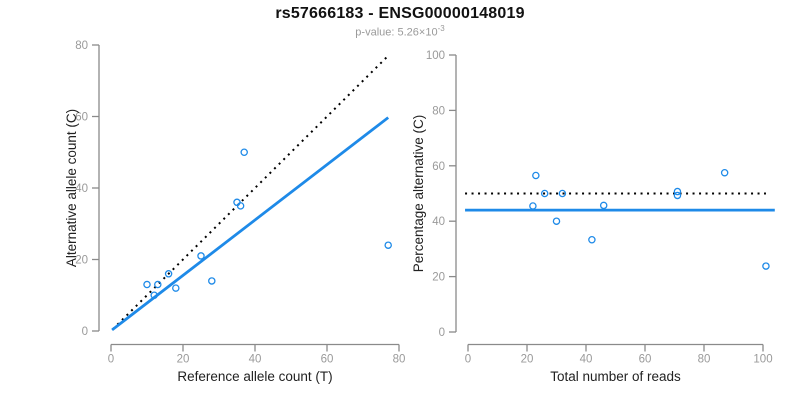 This screenshot has height=400, width=800. I want to click on pvalue-text: p-value: 5.26×10, so click(396, 32).